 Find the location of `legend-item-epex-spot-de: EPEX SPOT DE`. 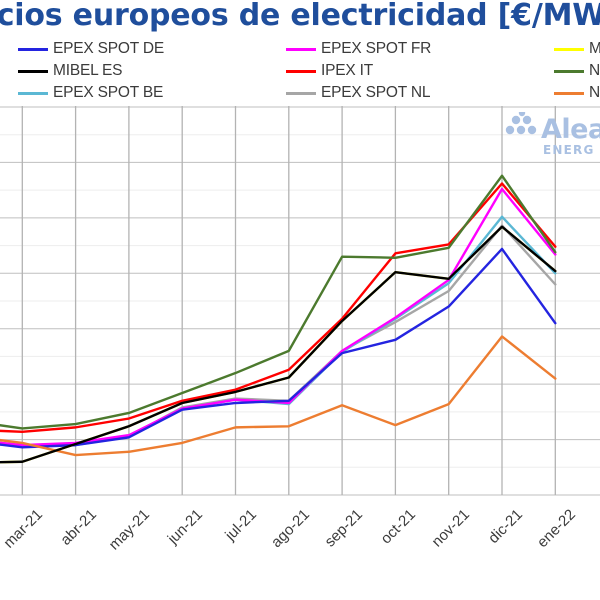

legend-item-epex-spot-de: EPEX SPOT DE is located at coordinates (91, 49).